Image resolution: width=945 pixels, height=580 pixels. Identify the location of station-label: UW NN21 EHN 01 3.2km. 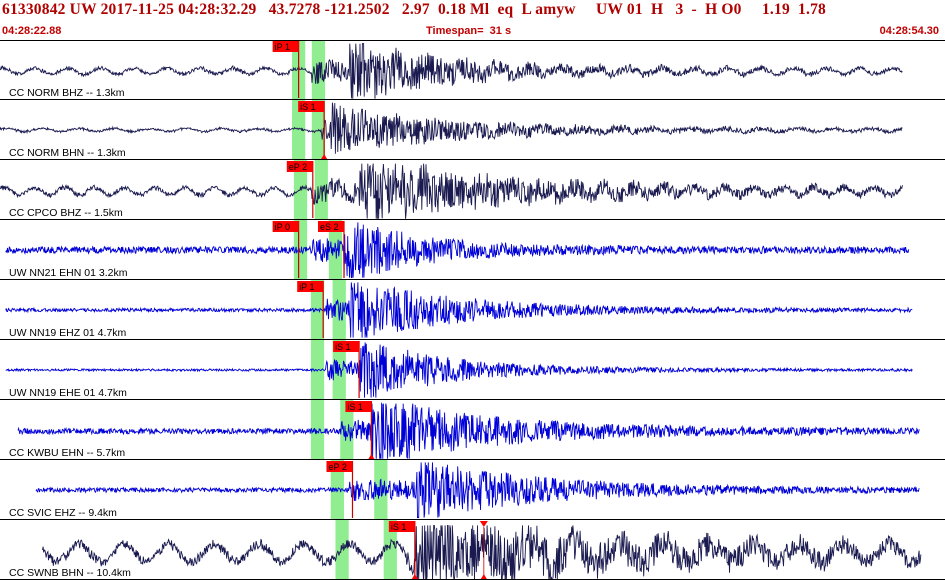
(68, 273).